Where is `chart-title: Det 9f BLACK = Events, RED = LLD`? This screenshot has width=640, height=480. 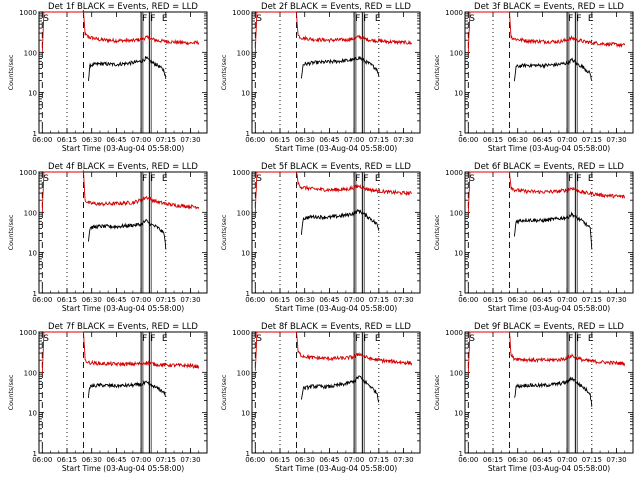
chart-title: Det 9f BLACK = Events, RED = LLD is located at coordinates (549, 327).